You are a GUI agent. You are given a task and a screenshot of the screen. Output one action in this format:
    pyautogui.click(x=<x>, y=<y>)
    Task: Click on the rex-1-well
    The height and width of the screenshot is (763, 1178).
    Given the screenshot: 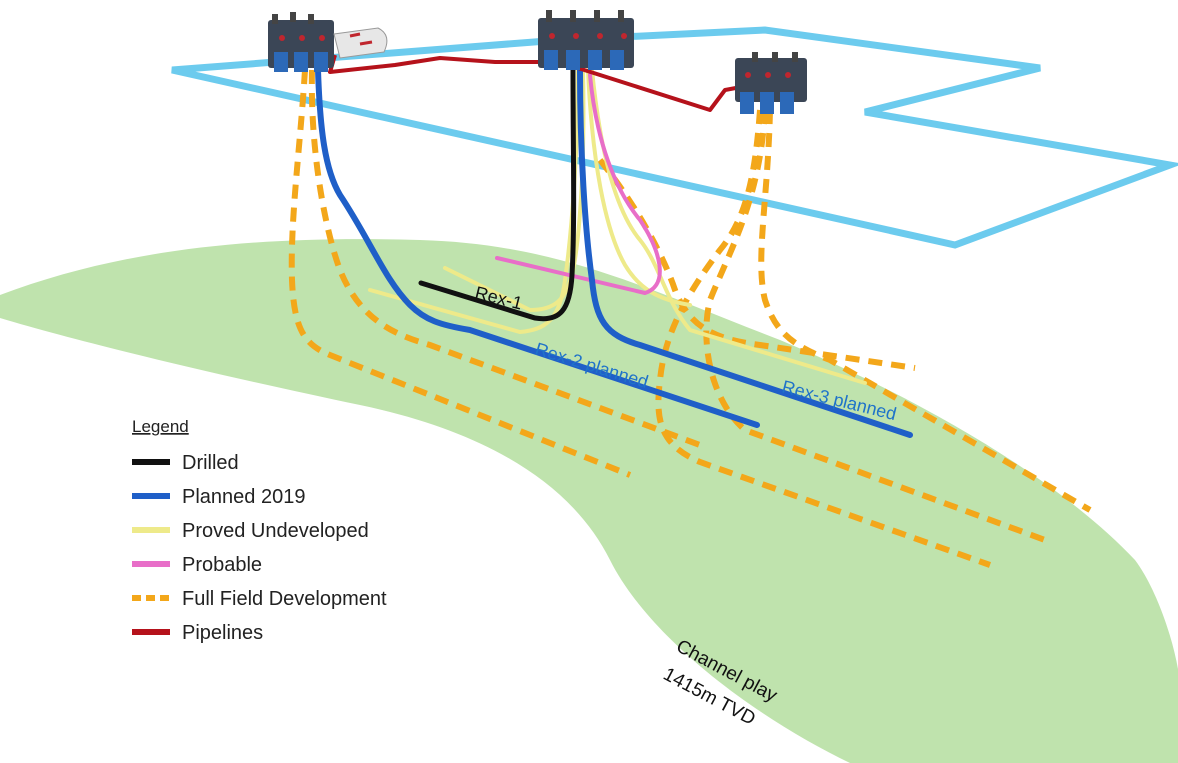 What is the action you would take?
    pyautogui.click(x=497, y=194)
    